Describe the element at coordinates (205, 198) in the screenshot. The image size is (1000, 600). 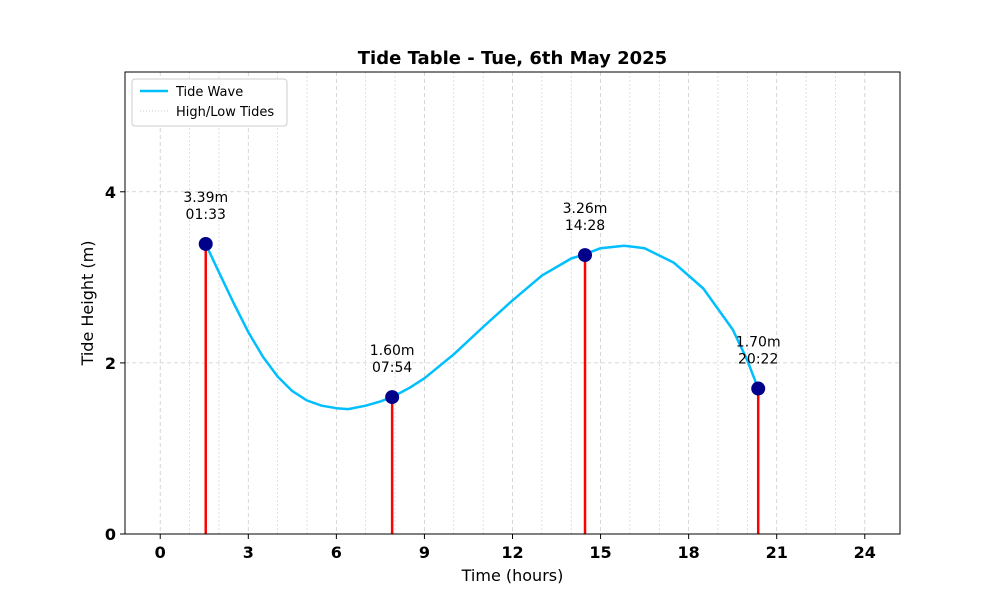
I see `tide-height-label: 3.39m` at that location.